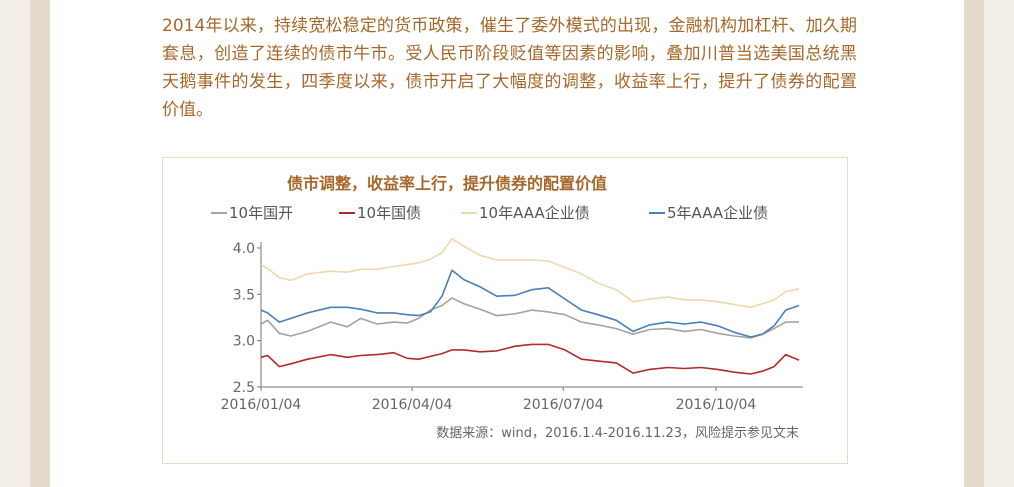  I want to click on source-note: 数据来源：wind，2016.1.4-2016.11.23，风险提示参见文末, so click(617, 433).